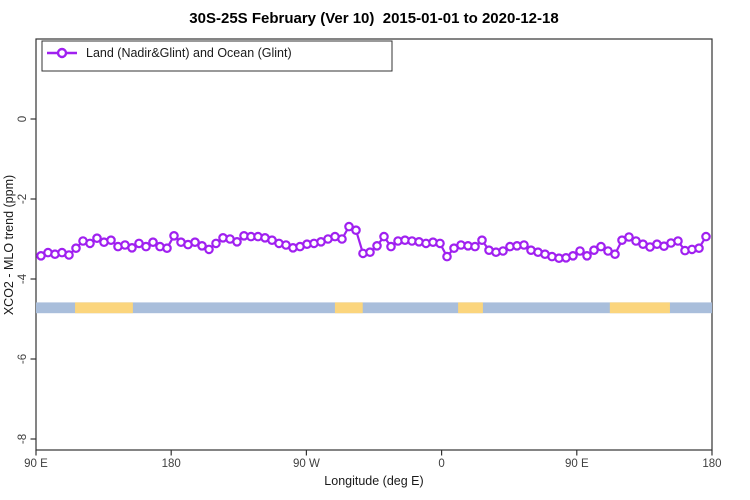 The width and height of the screenshot is (750, 500). What do you see at coordinates (23, 359) in the screenshot?
I see `y-tick-label: -6` at bounding box center [23, 359].